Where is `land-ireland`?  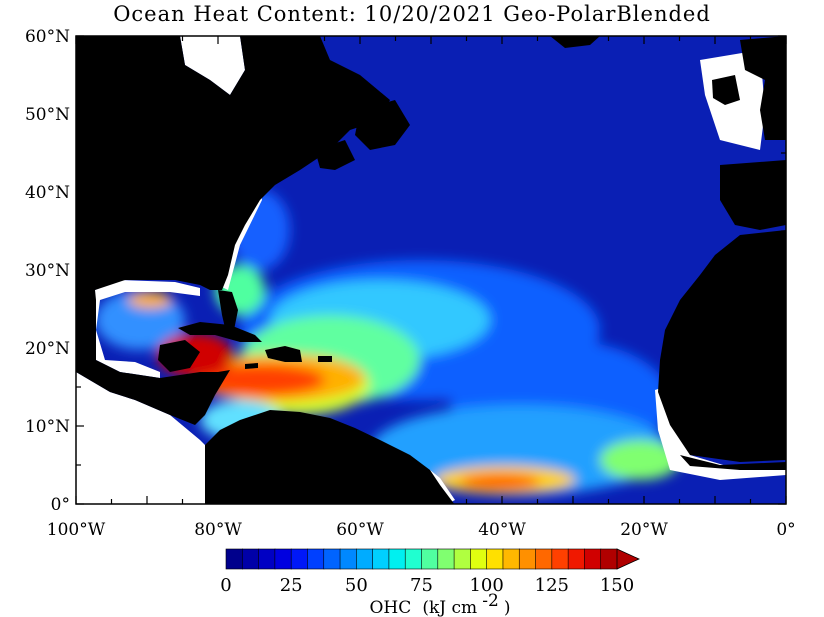
land-ireland is located at coordinates (726, 90).